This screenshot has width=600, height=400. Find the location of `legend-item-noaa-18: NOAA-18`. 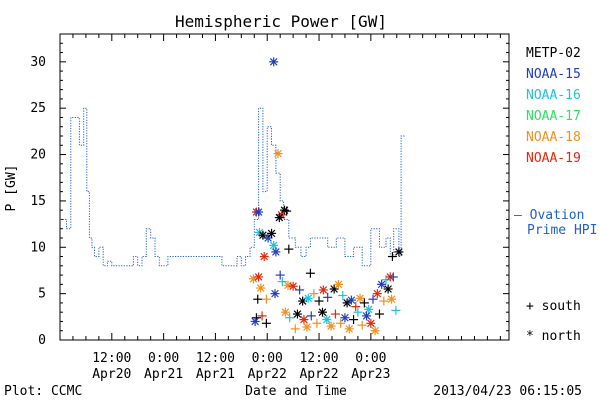

legend-item-noaa-18: NOAA-18 is located at coordinates (553, 137).